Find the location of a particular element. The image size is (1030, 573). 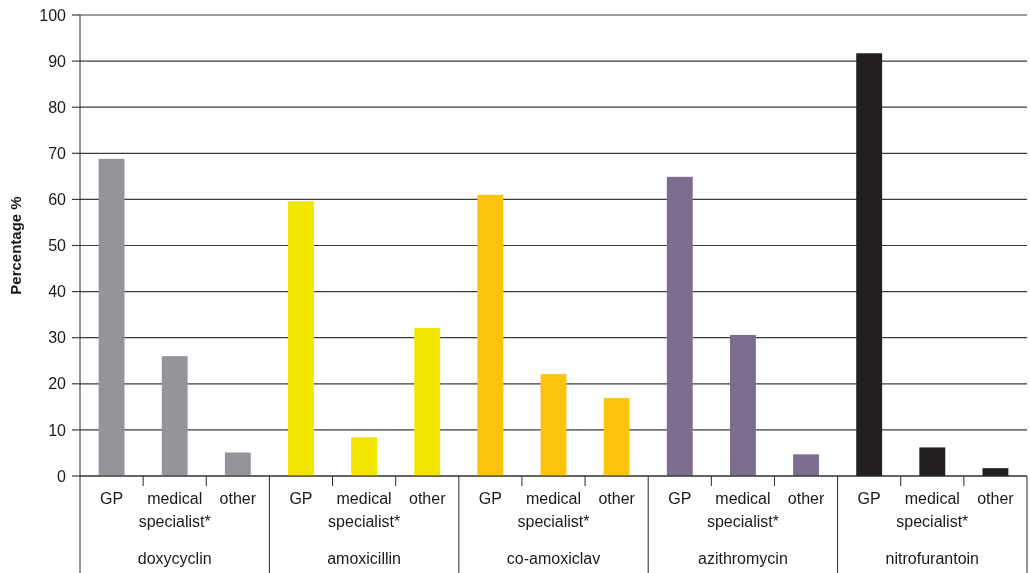

text: nitrofurantoin is located at coordinates (932, 558).